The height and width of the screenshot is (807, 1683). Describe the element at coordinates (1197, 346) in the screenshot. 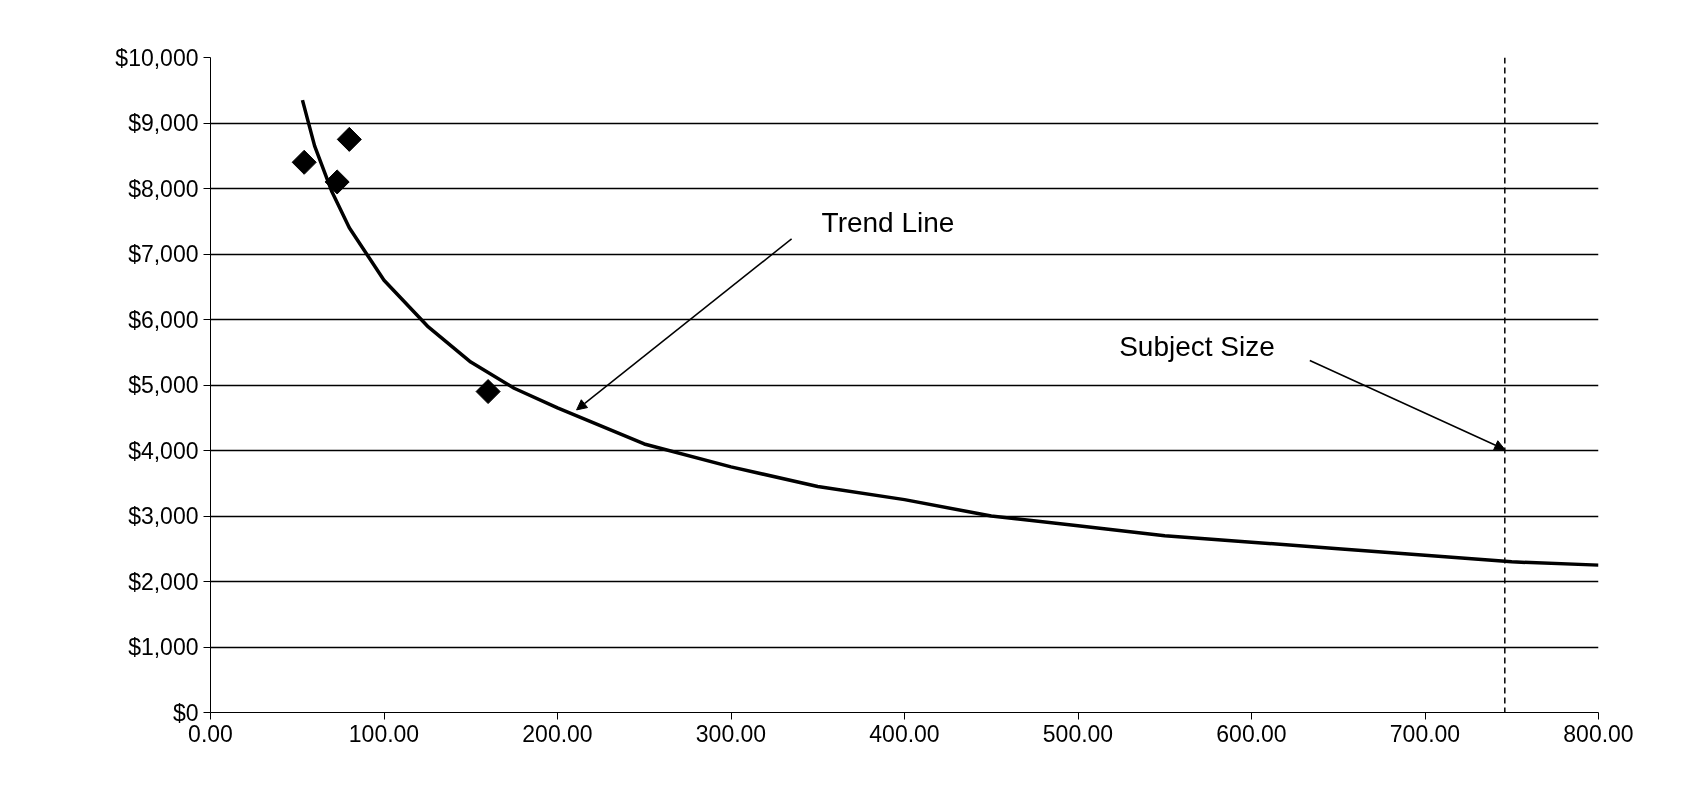

I see `annotation: Subject Size` at that location.